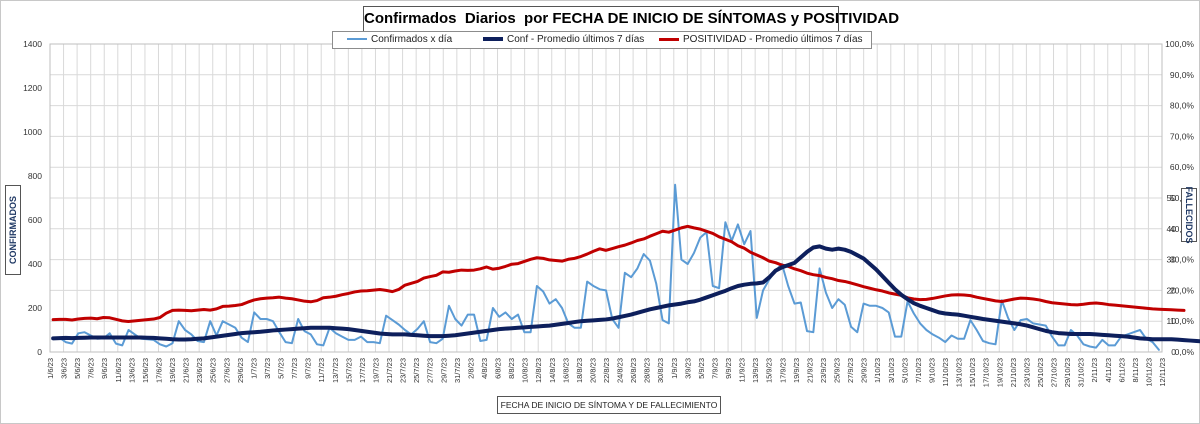 The image size is (1200, 424). I want to click on x-tick-label: 14/8/23, so click(552, 370).